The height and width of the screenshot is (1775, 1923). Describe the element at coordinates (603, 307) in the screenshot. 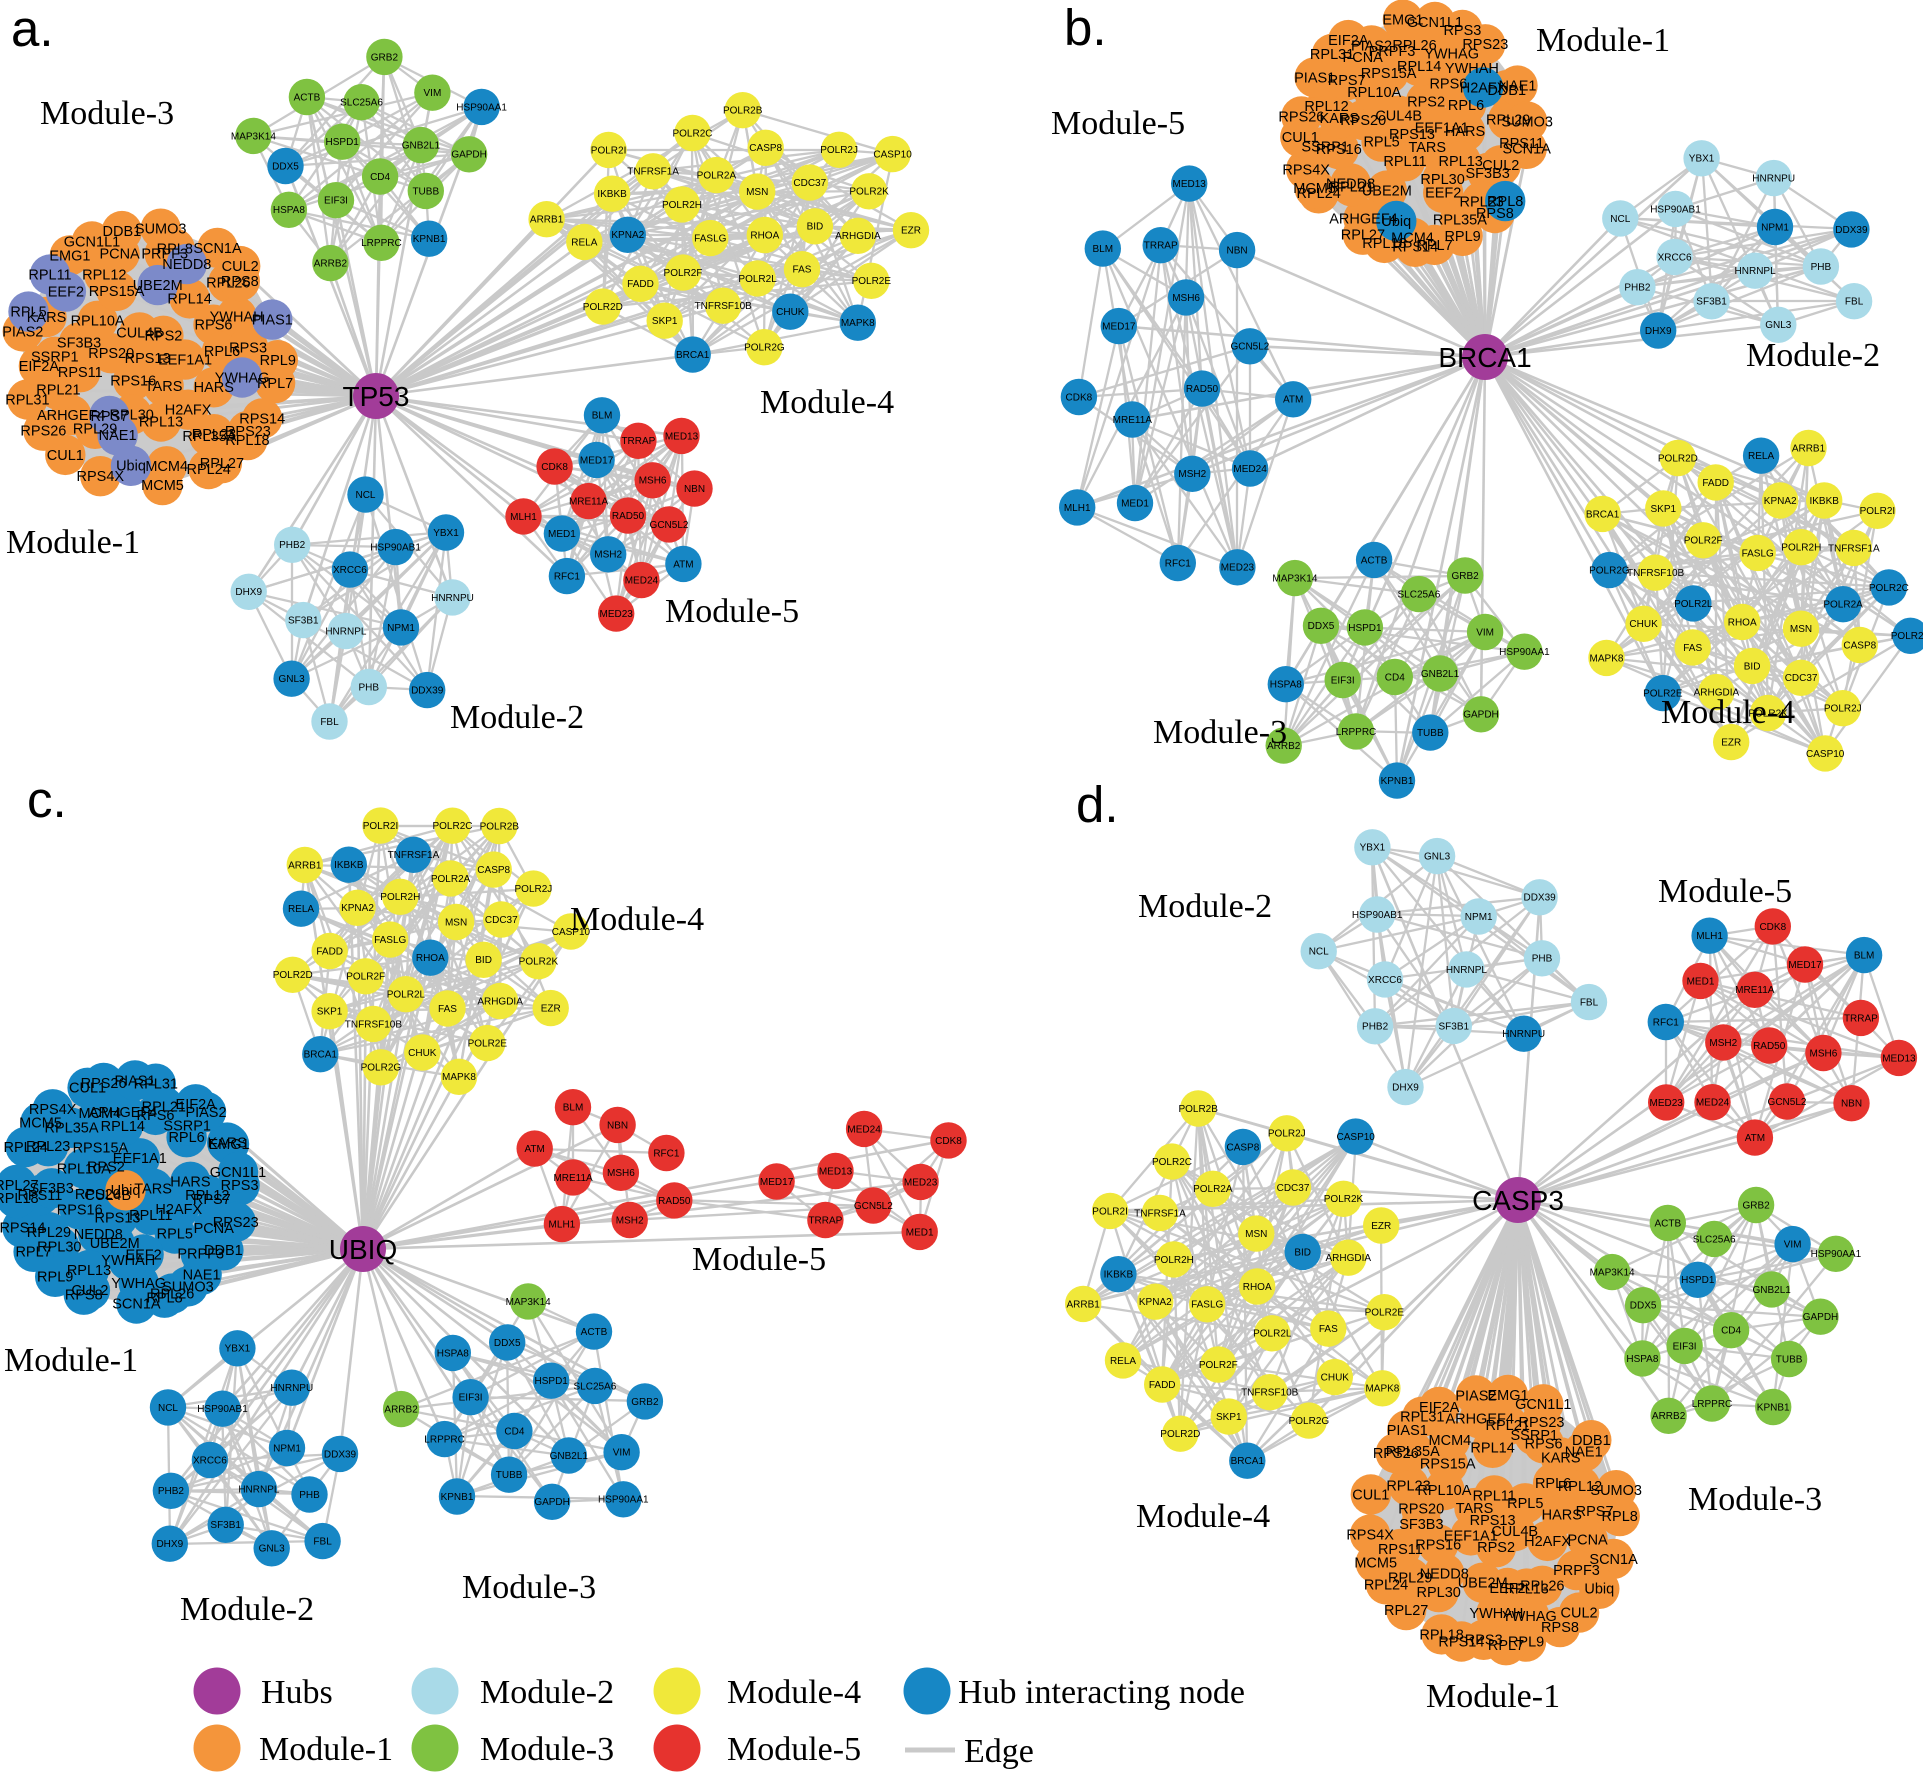

I see `svg-text: POLR2D` at that location.